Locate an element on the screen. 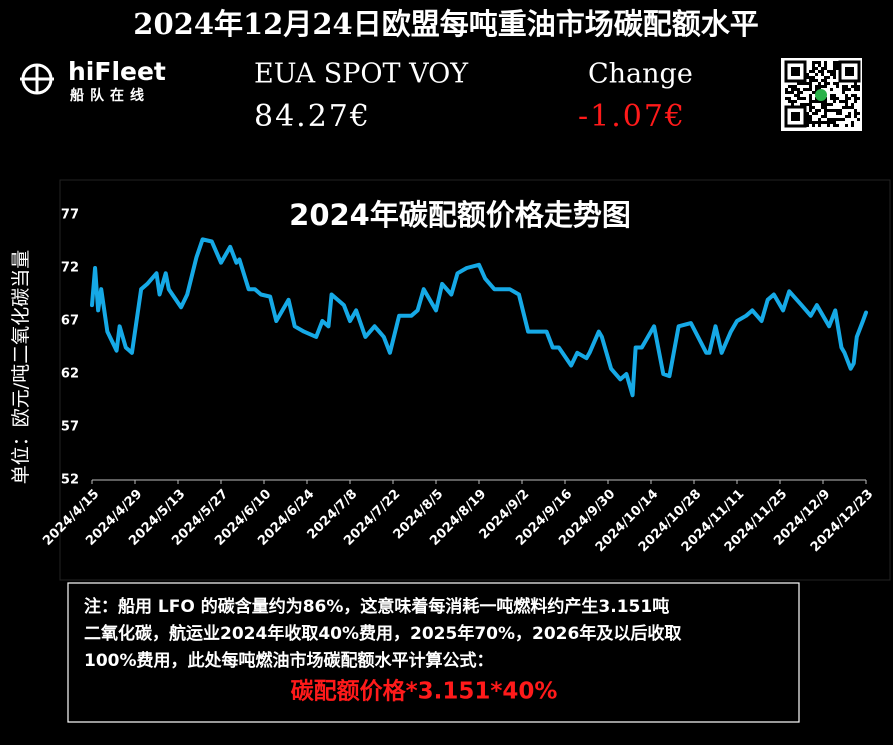 Image resolution: width=893 pixels, height=745 pixels. y-axis-label: 单位：欧元/吨二氧化碳当量 is located at coordinates (21, 367).